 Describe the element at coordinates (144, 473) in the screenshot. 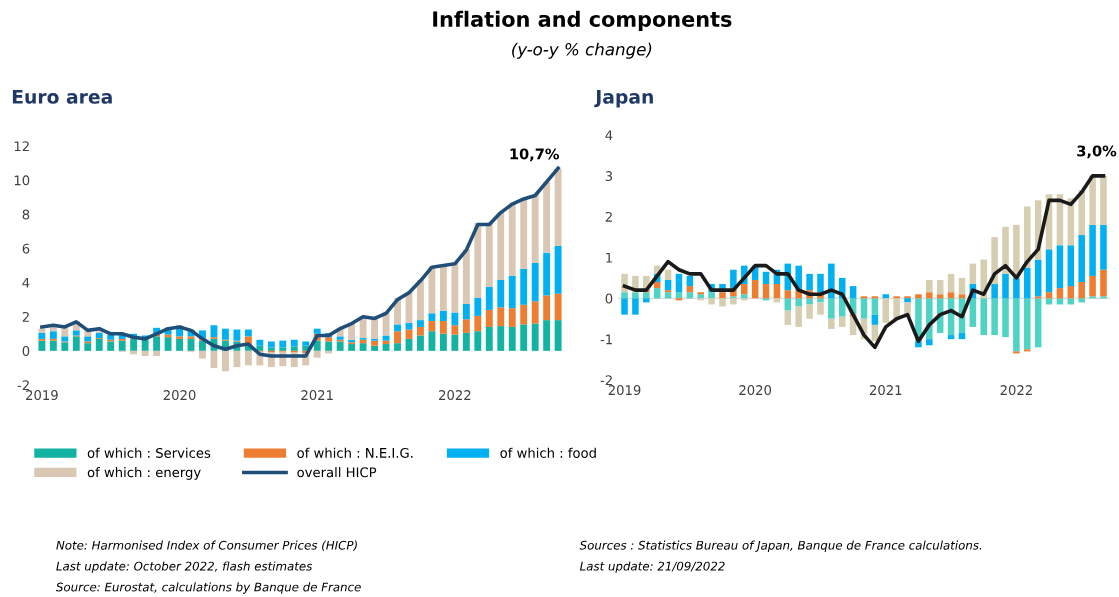

I see `legend-label: of which : energy` at that location.